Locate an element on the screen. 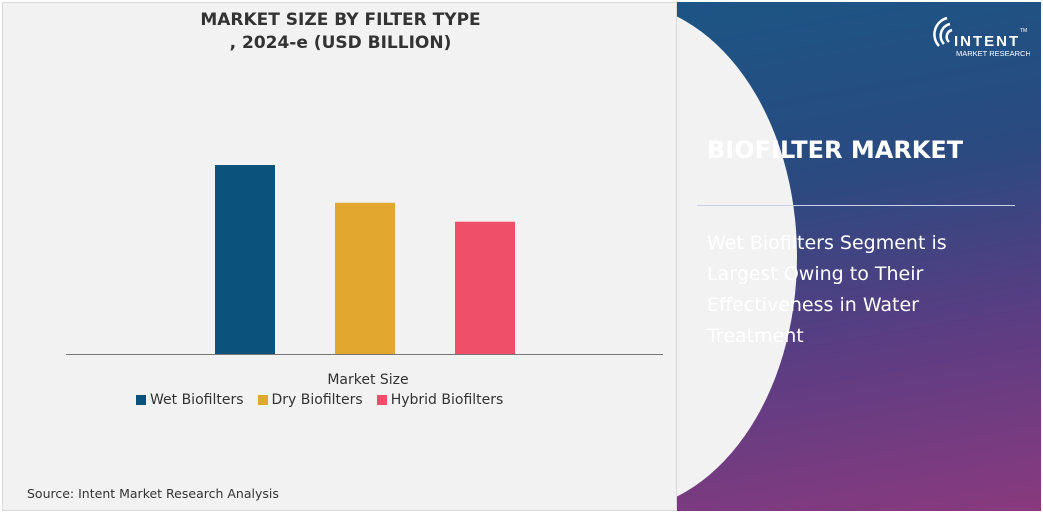 Image resolution: width=1043 pixels, height=513 pixels. intent-logo: INTENT TM MARKET RESEARCH is located at coordinates (980, 37).